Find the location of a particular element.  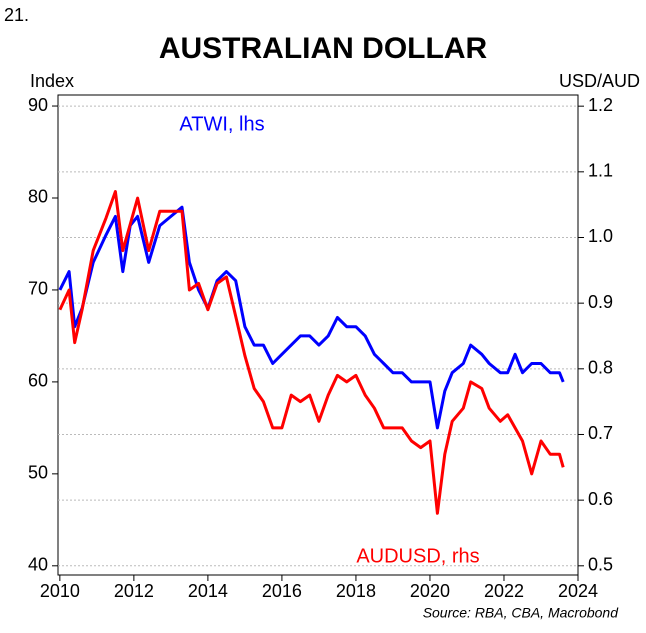

y2-tick-label: 0.5 is located at coordinates (600, 565).